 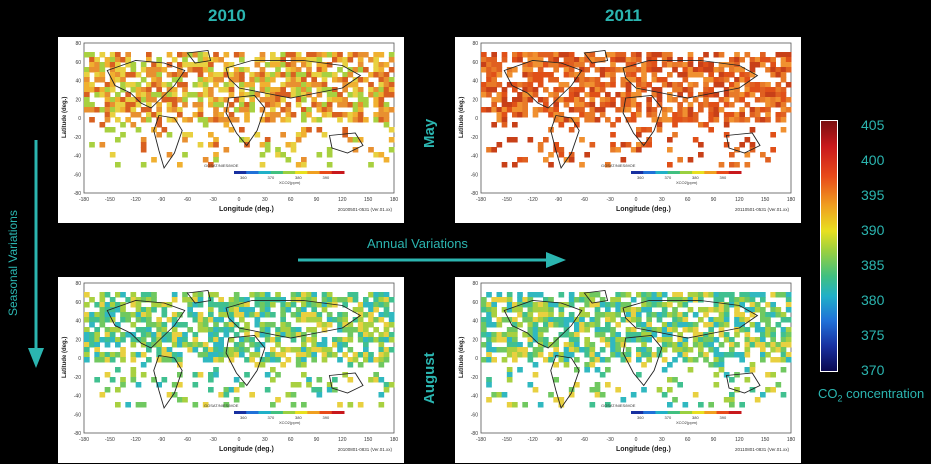 I want to click on year-title-2011: 2011, so click(x=623, y=15).